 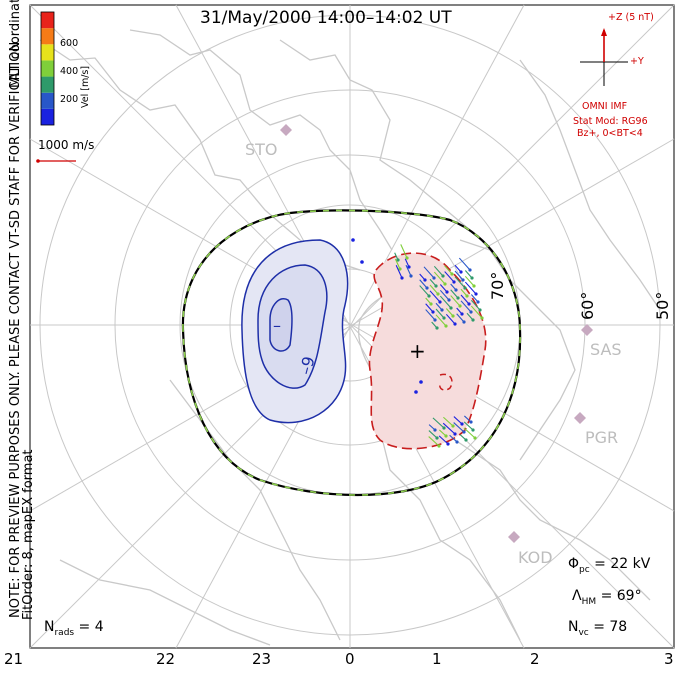 What do you see at coordinates (587, 305) in the screenshot?
I see `latitude-label-60: 60°` at bounding box center [587, 305].